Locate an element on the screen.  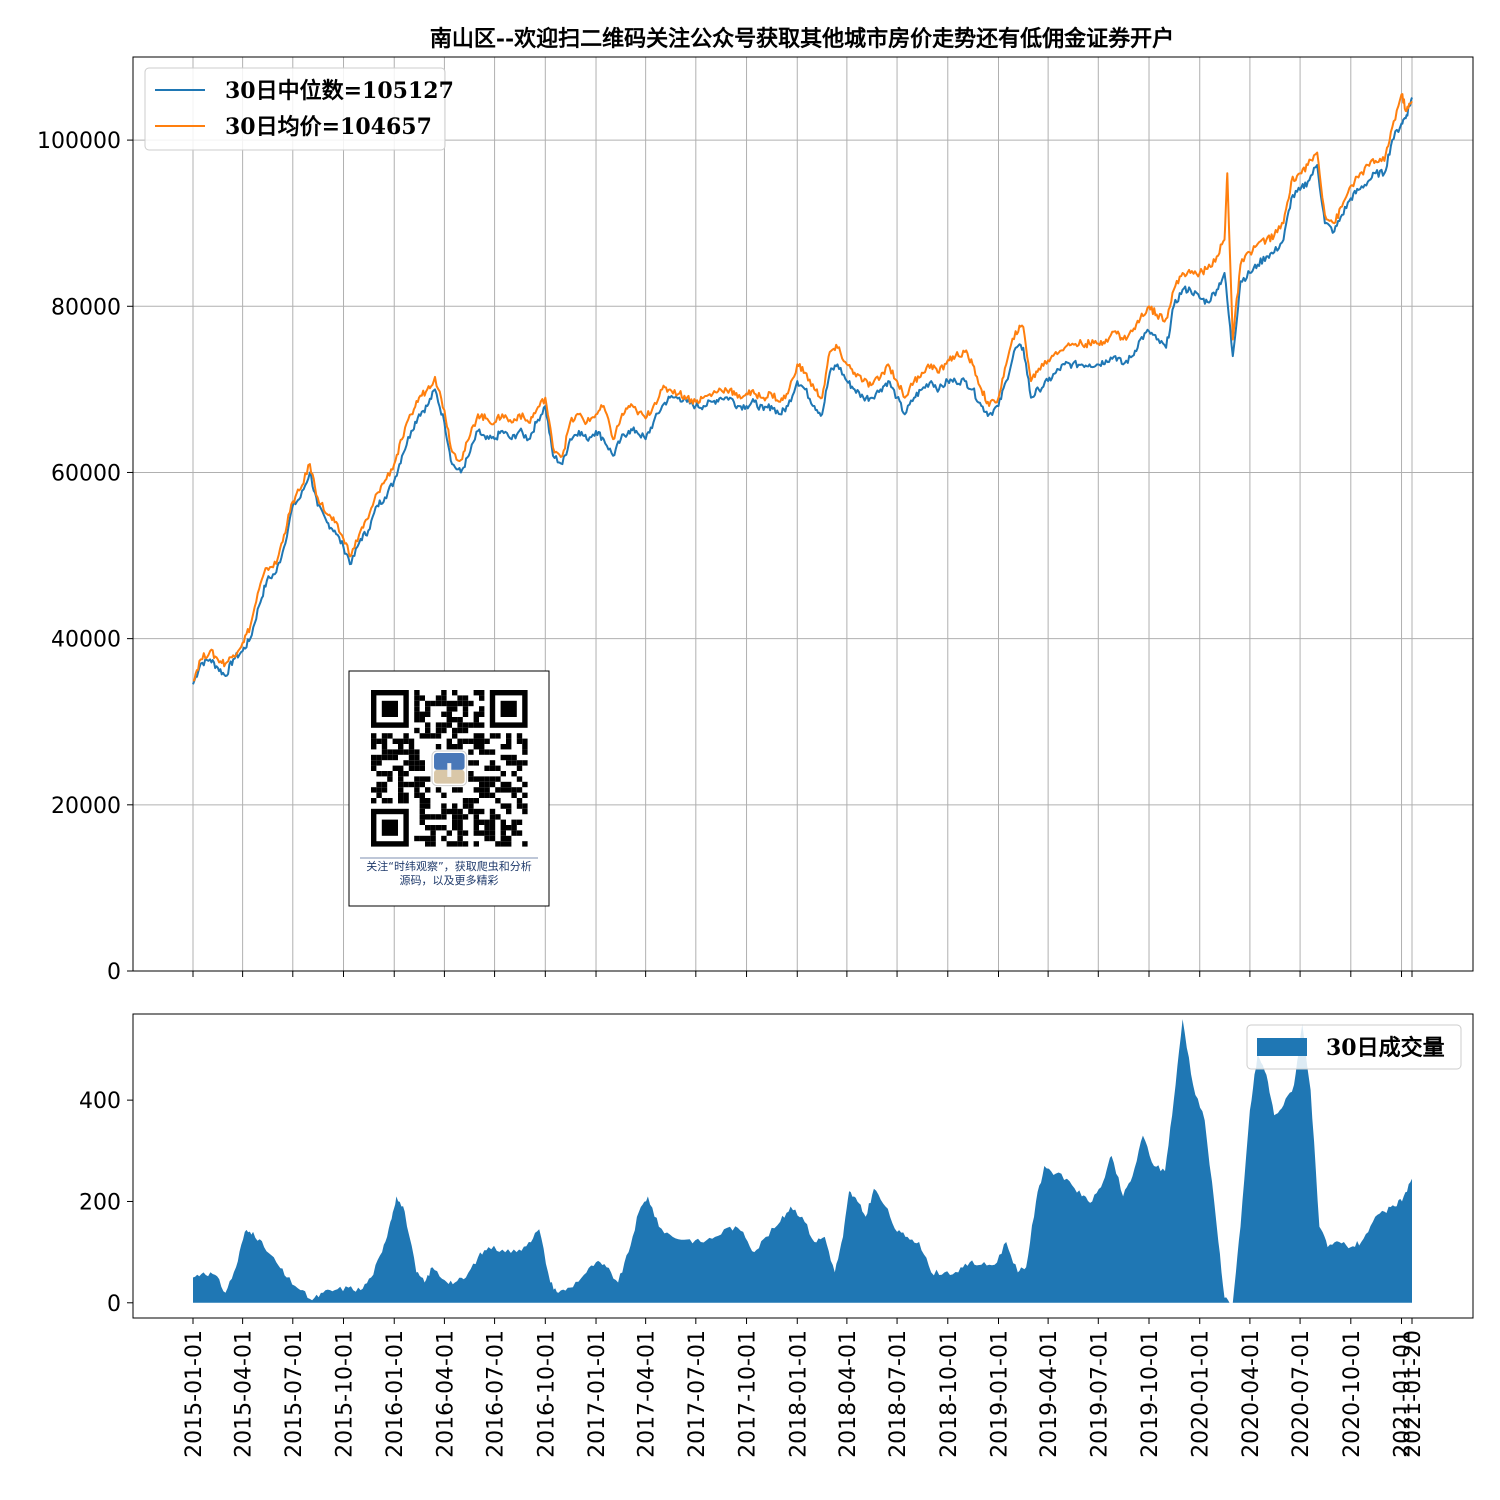
qr-card: 关注“时纬观察”，获取爬虫和分析 源码，以及更多精彩 is located at coordinates (449, 788).